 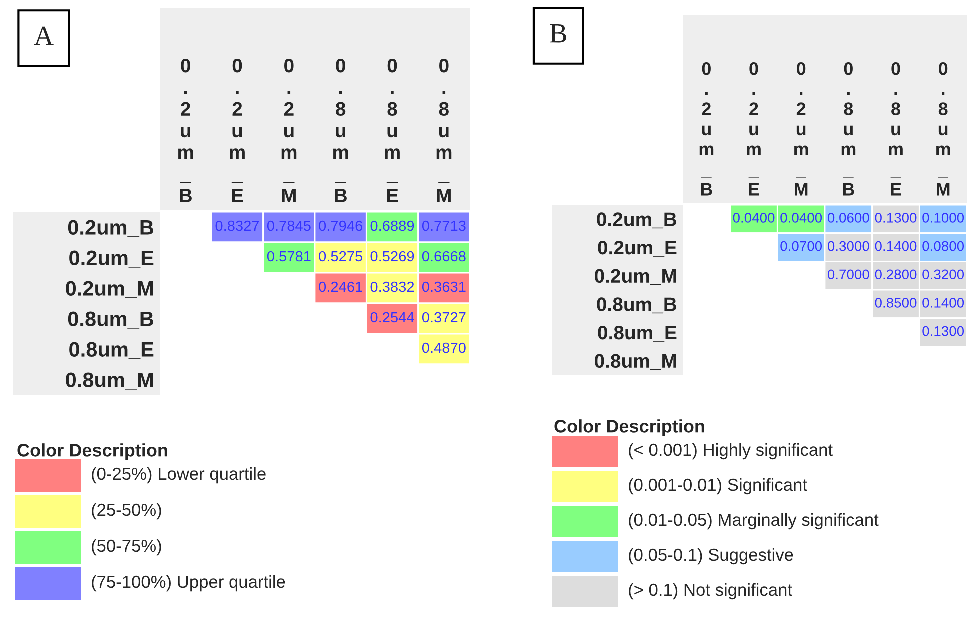 I want to click on chart-title: A, so click(x=44, y=36).